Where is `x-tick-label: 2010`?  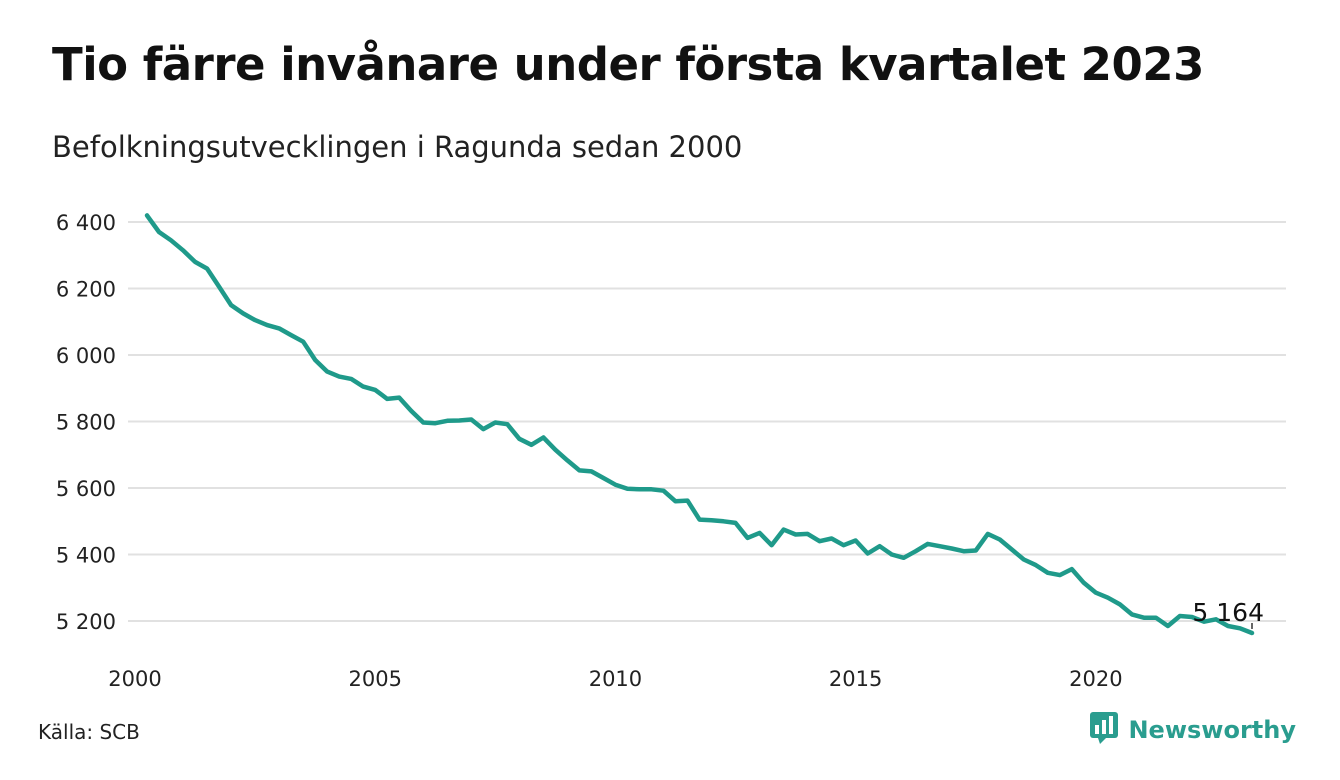
x-tick-label: 2010 is located at coordinates (615, 679).